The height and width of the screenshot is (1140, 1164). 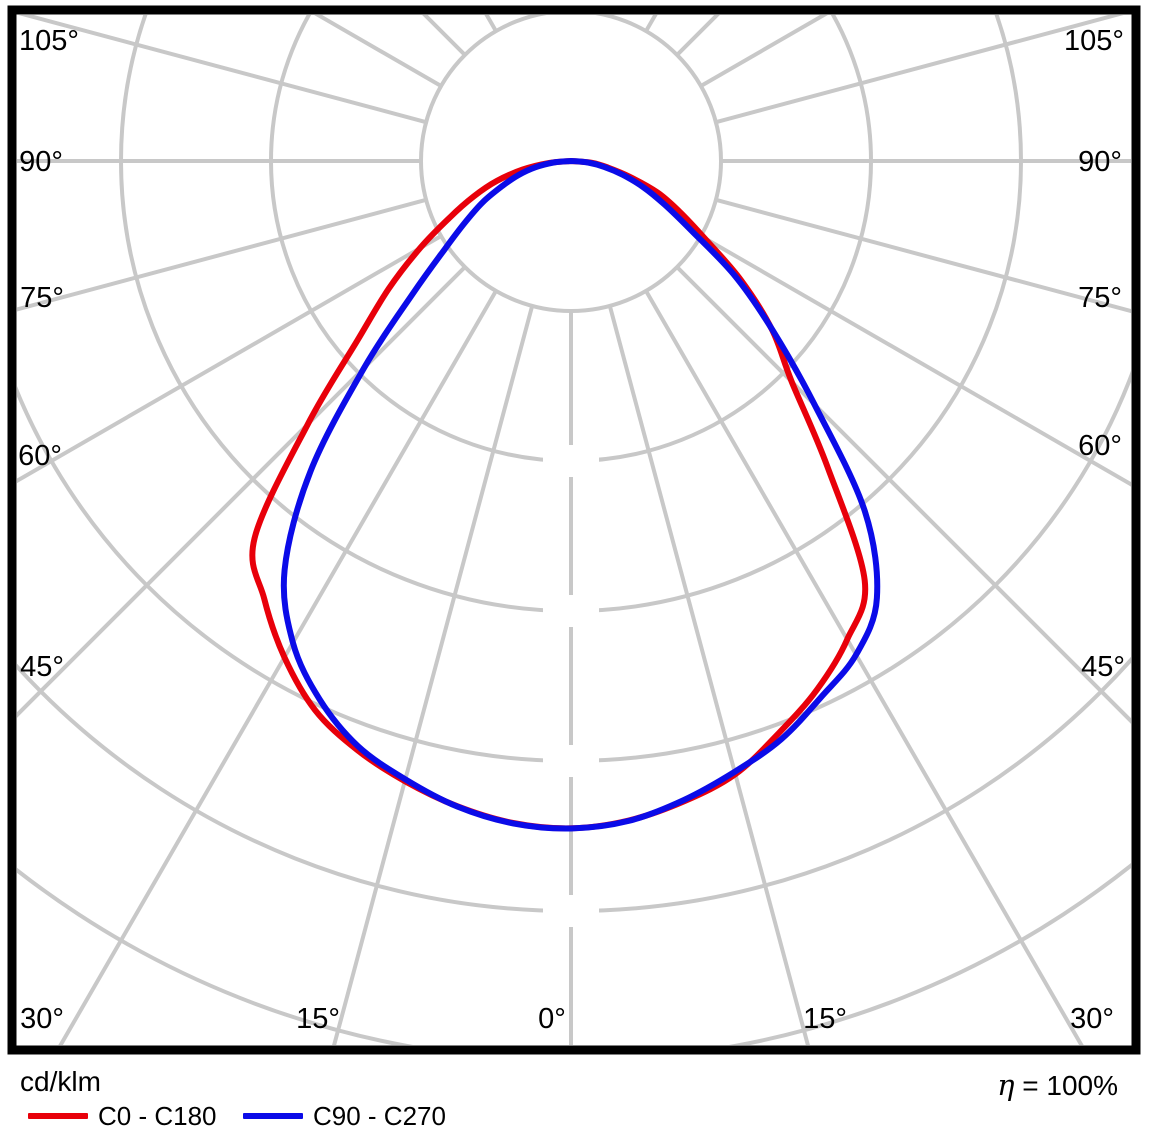 What do you see at coordinates (58, 1116) in the screenshot?
I see `legend-line-red-icon` at bounding box center [58, 1116].